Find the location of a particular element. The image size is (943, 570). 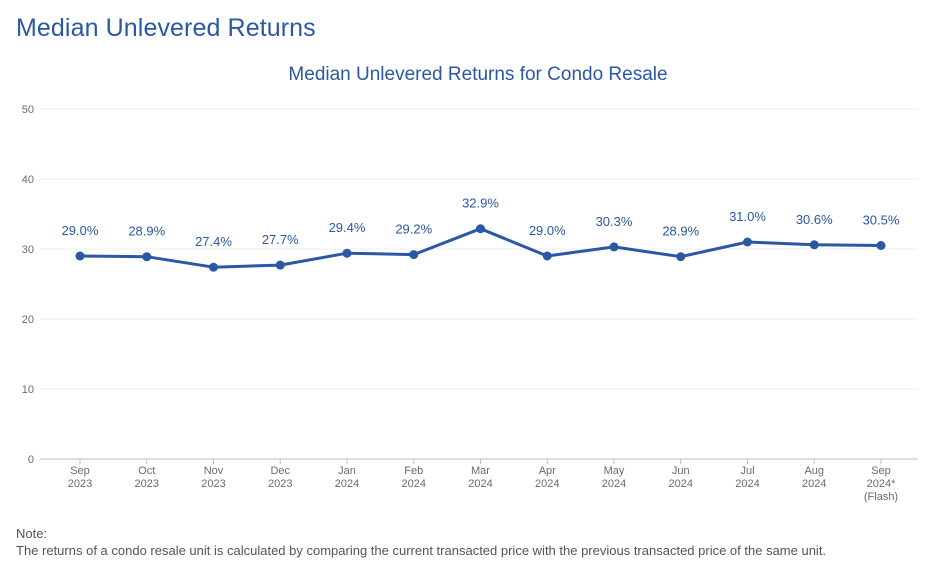

x-tick-label-line: Jul is located at coordinates (747, 471).